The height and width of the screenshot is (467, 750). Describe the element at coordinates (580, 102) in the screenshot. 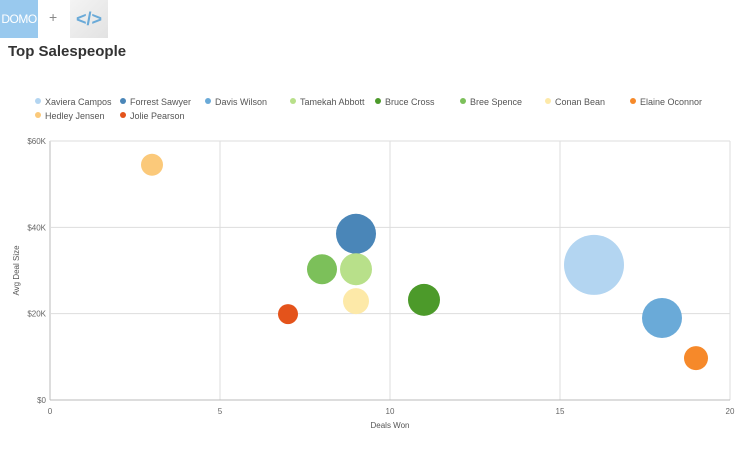

I see `legend-label: Conan Bean` at that location.